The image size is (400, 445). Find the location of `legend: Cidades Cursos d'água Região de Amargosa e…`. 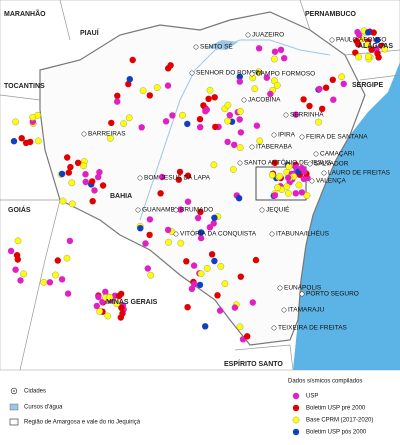

legend: Cidades Cursos d'água Região de Amargosa e… is located at coordinates (191, 407).